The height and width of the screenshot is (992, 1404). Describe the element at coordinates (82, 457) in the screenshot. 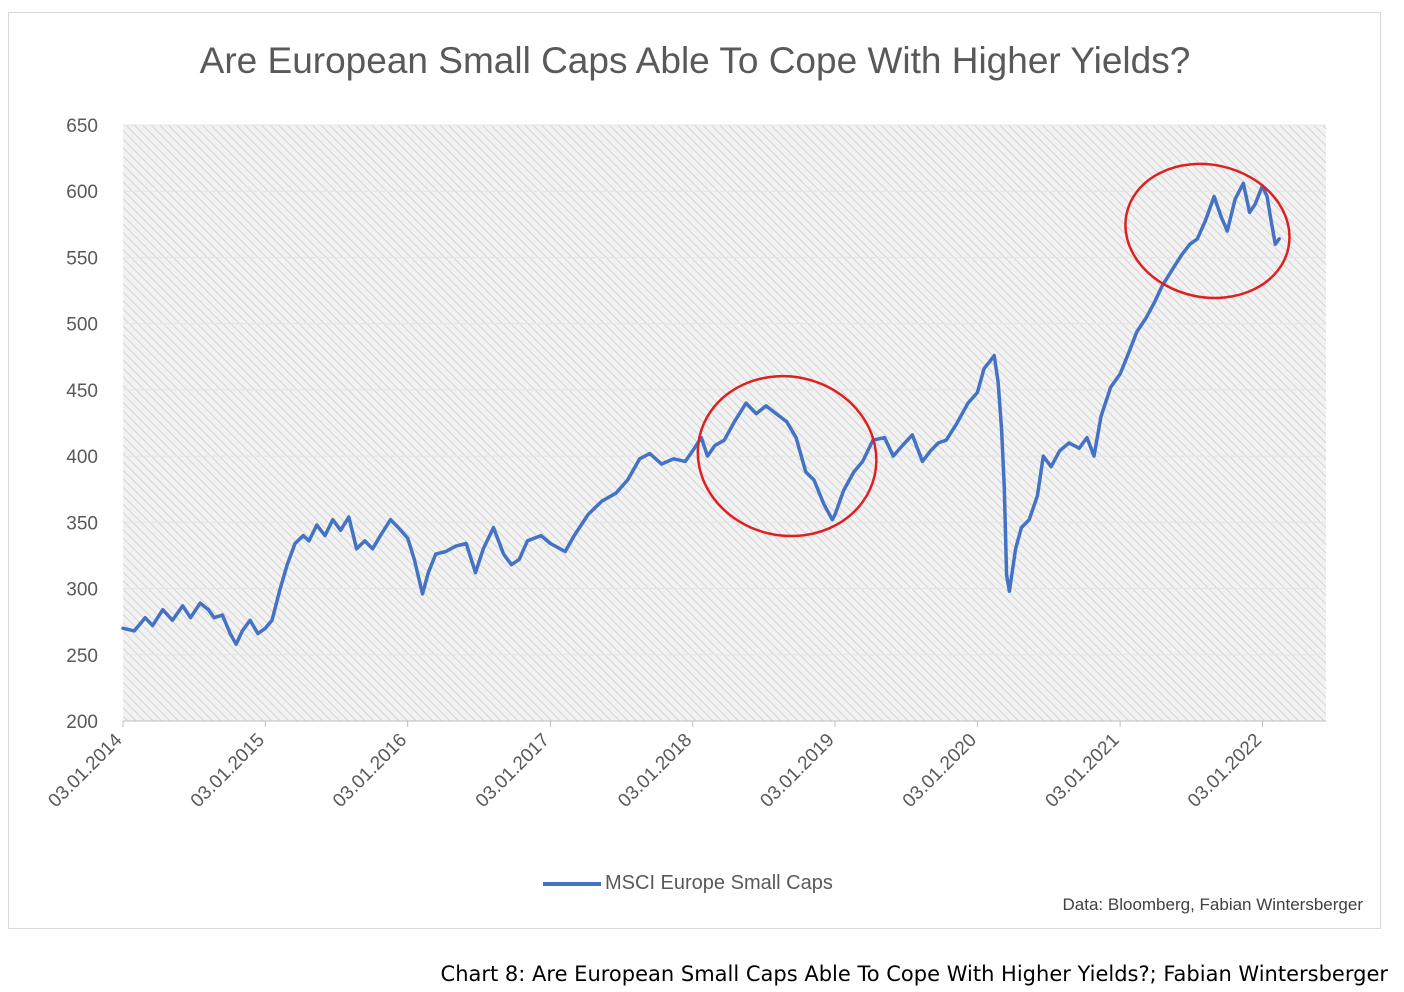

I see `y-tick-label: 400` at that location.